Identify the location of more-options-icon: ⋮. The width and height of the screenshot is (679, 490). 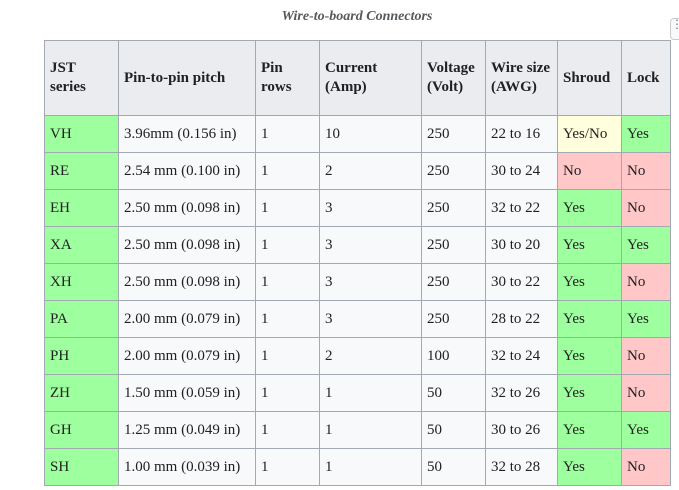
(674, 29).